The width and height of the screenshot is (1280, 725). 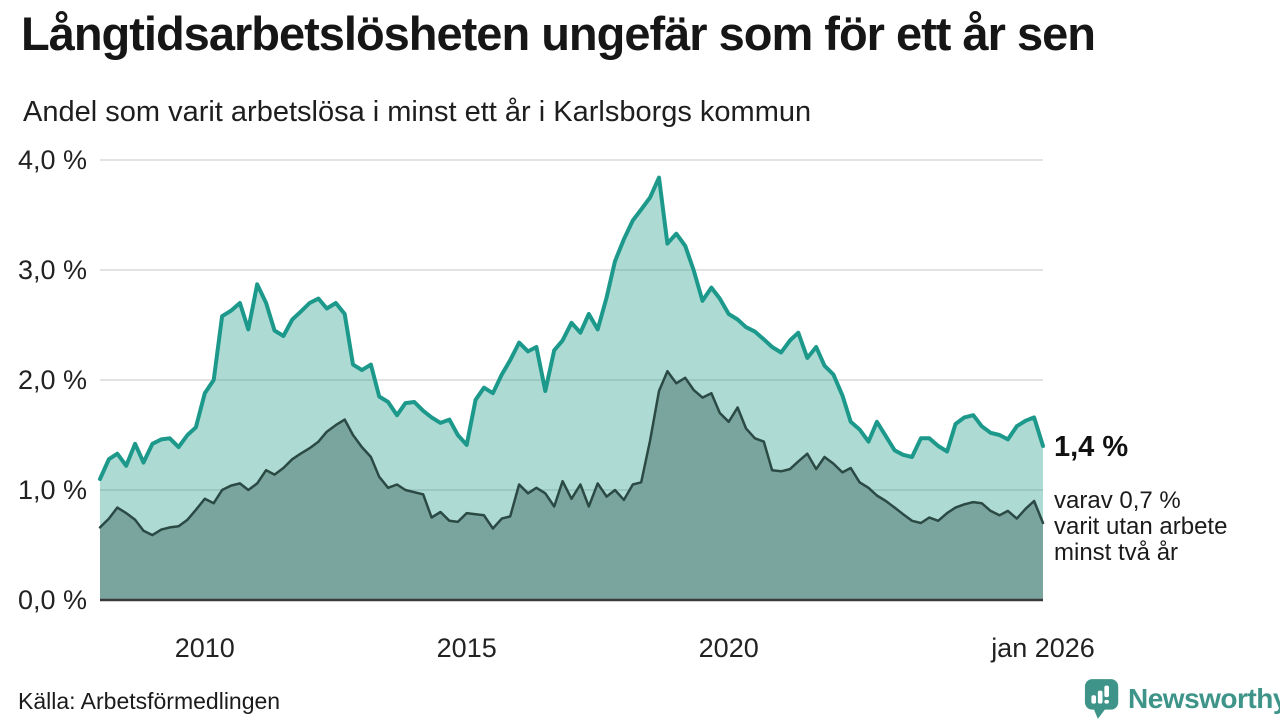 What do you see at coordinates (149, 701) in the screenshot?
I see `source-note: Källa: Arbetsförmedlingen` at bounding box center [149, 701].